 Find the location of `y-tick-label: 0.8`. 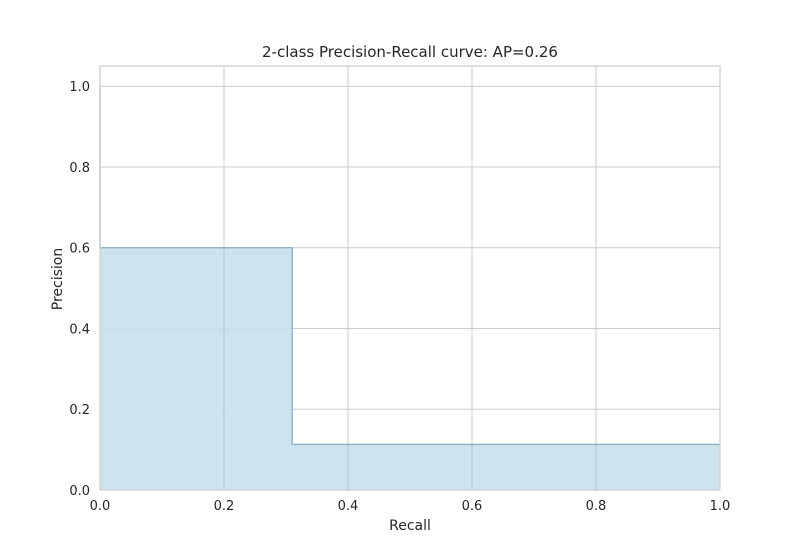

y-tick-label: 0.8 is located at coordinates (79, 168).